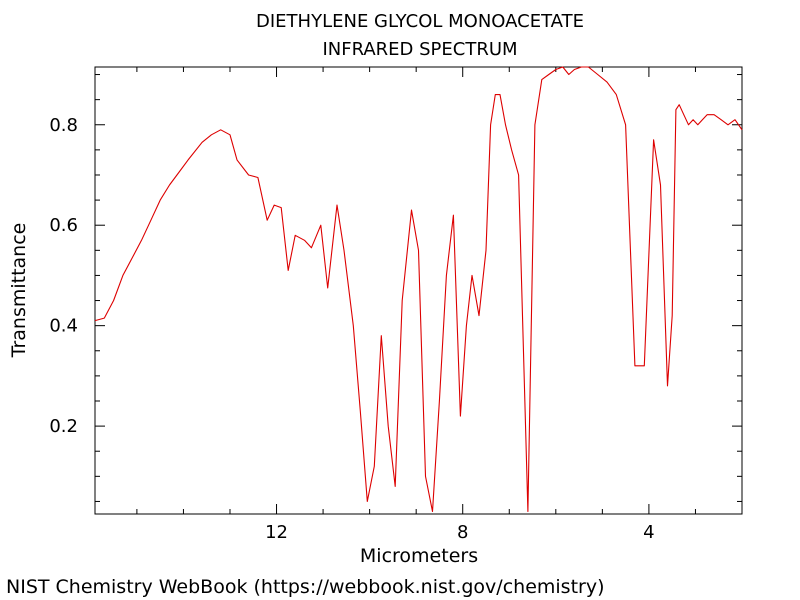 This screenshot has width=800, height=600. Describe the element at coordinates (420, 49) in the screenshot. I see `chart-subtitle: INFRARED SPECTRUM` at that location.